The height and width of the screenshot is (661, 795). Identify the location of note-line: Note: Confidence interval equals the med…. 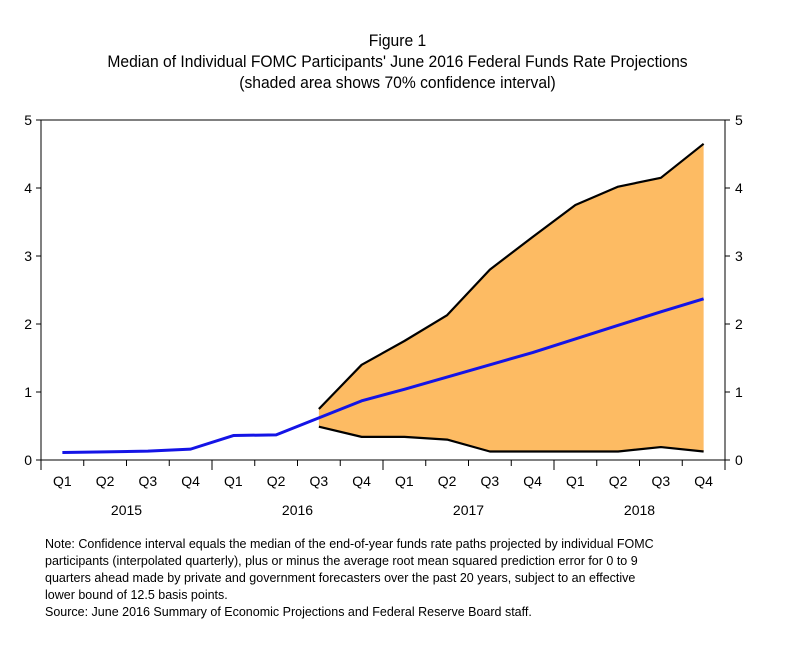
(349, 544).